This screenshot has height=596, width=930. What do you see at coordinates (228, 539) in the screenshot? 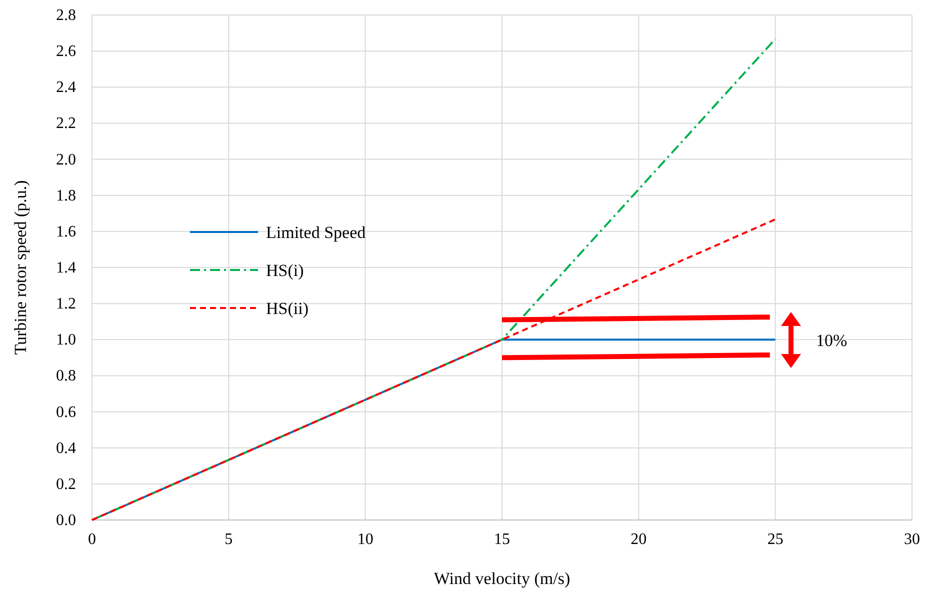
I see `x-tick-label: 5` at bounding box center [228, 539].